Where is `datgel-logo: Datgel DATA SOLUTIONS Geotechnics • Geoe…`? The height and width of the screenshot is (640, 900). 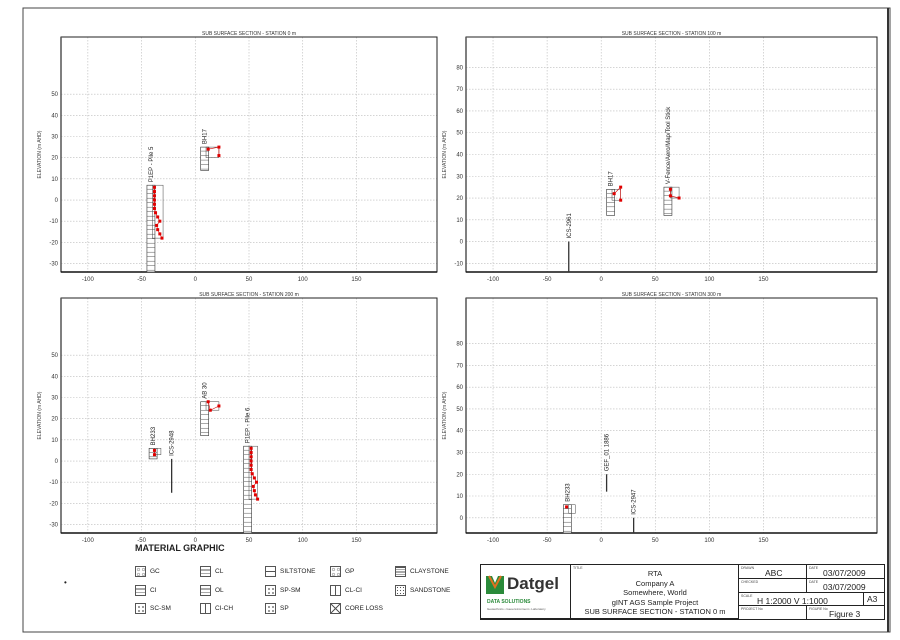 datgel-logo: Datgel DATA SOLUTIONS Geotechnics • Geoe… is located at coordinates (527, 594).